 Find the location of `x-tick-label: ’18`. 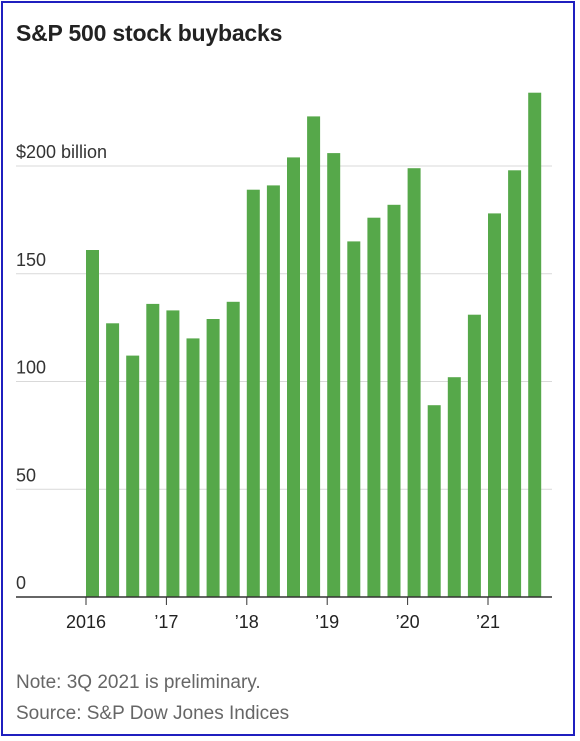

x-tick-label: ’18 is located at coordinates (247, 622).